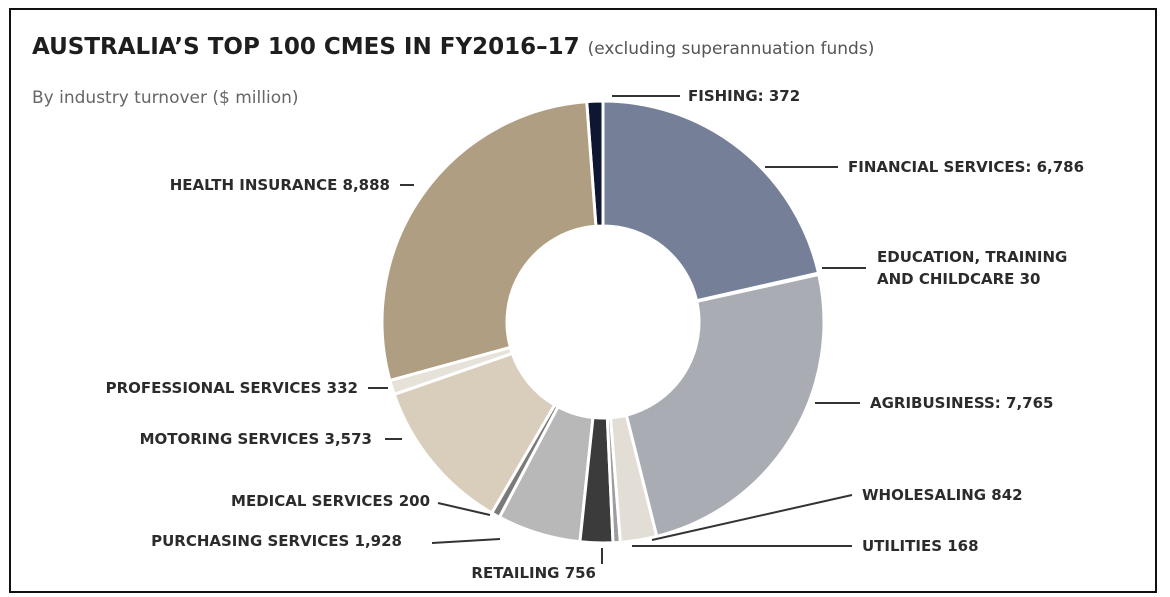 The height and width of the screenshot is (597, 1170). Describe the element at coordinates (972, 268) in the screenshot. I see `segment-label: EDUCATION, TRAINING AND CHILDCARE 30` at that location.